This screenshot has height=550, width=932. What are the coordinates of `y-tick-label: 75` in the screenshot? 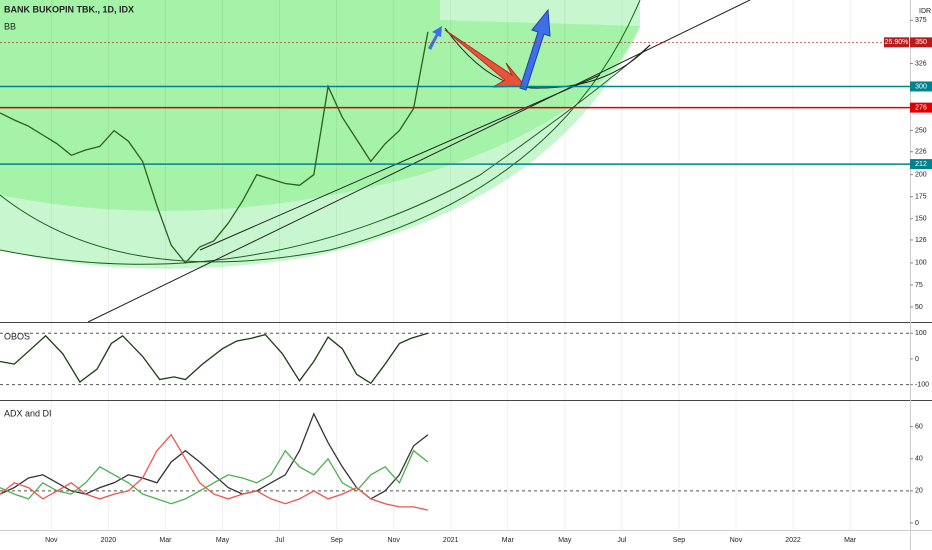 It's located at (919, 285).